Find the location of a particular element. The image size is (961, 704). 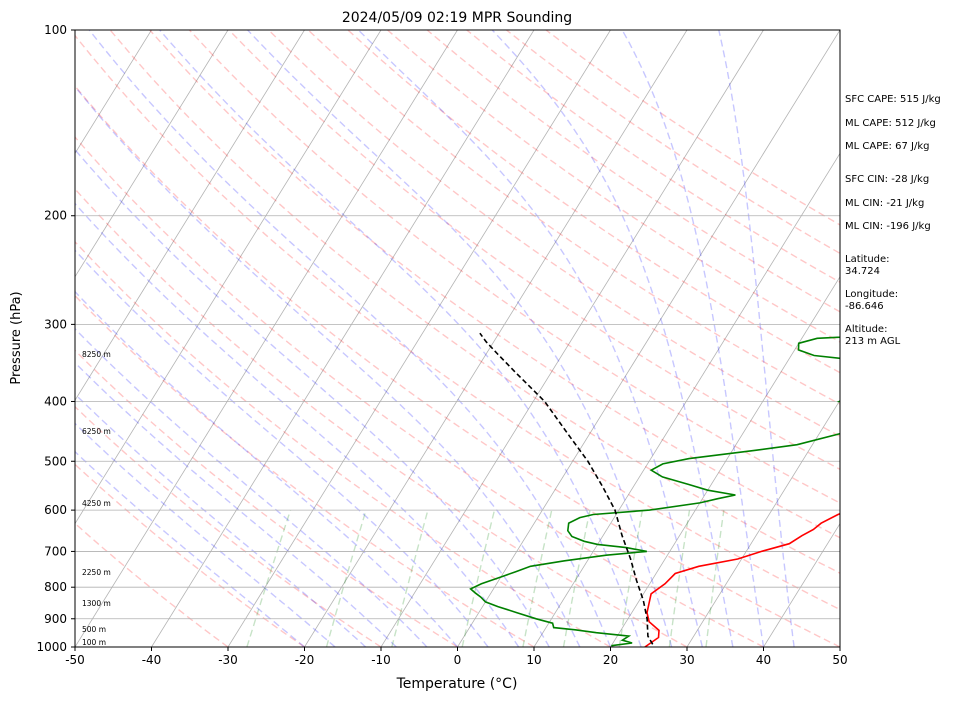

x-axis-label: Temperature (°C) is located at coordinates (457, 684).